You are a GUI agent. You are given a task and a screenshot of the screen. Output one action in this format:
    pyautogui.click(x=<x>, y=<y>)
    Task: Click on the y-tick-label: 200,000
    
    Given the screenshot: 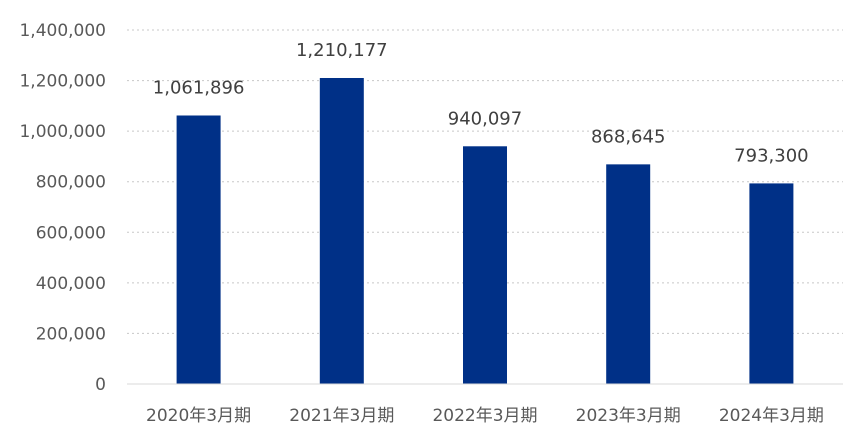 What is the action you would take?
    pyautogui.click(x=71, y=334)
    